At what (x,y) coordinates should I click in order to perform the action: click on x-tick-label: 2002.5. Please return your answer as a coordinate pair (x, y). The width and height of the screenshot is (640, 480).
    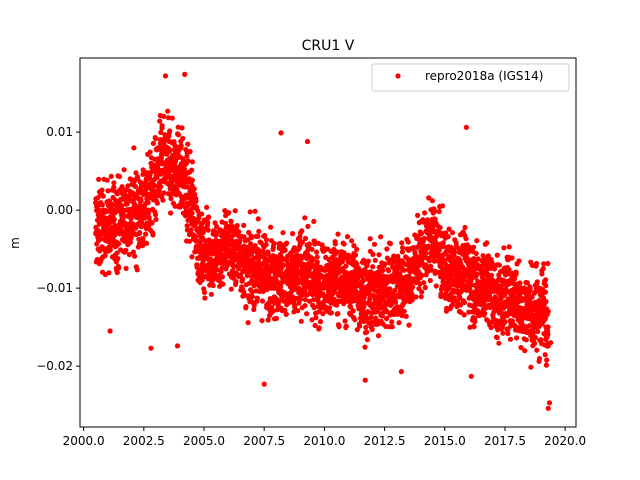
    Looking at the image, I should click on (144, 441).